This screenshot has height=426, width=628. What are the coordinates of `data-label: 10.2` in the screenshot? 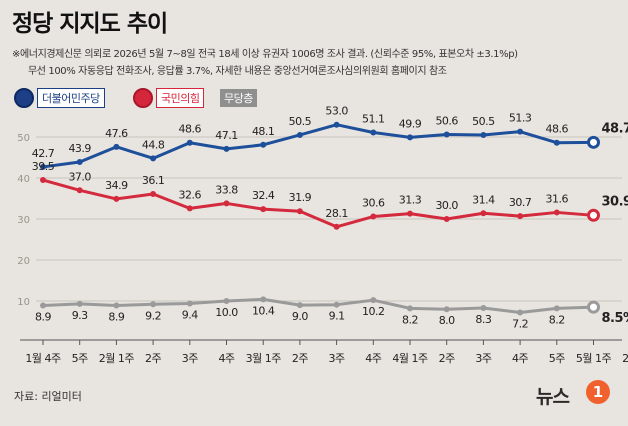 It's located at (373, 311).